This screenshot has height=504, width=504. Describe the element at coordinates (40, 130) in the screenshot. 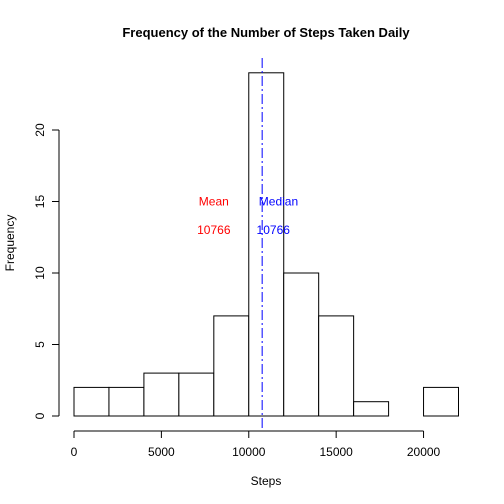

I see `y-tick-label: 20` at that location.